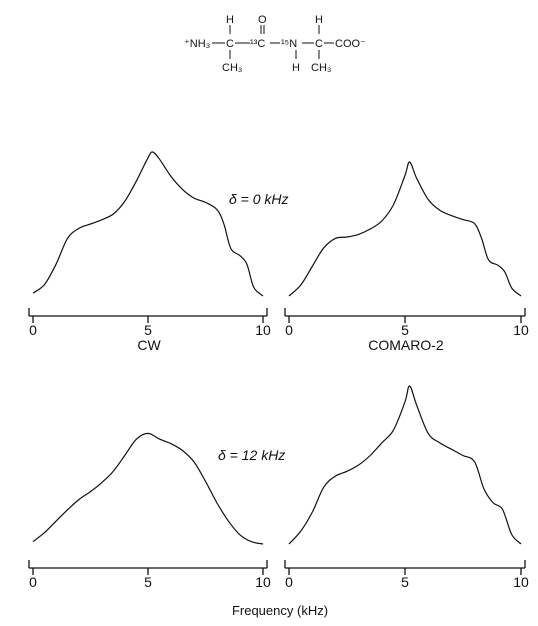 This screenshot has width=538, height=626. Describe the element at coordinates (197, 44) in the screenshot. I see `mol-nh3: ⁺NH₃` at that location.